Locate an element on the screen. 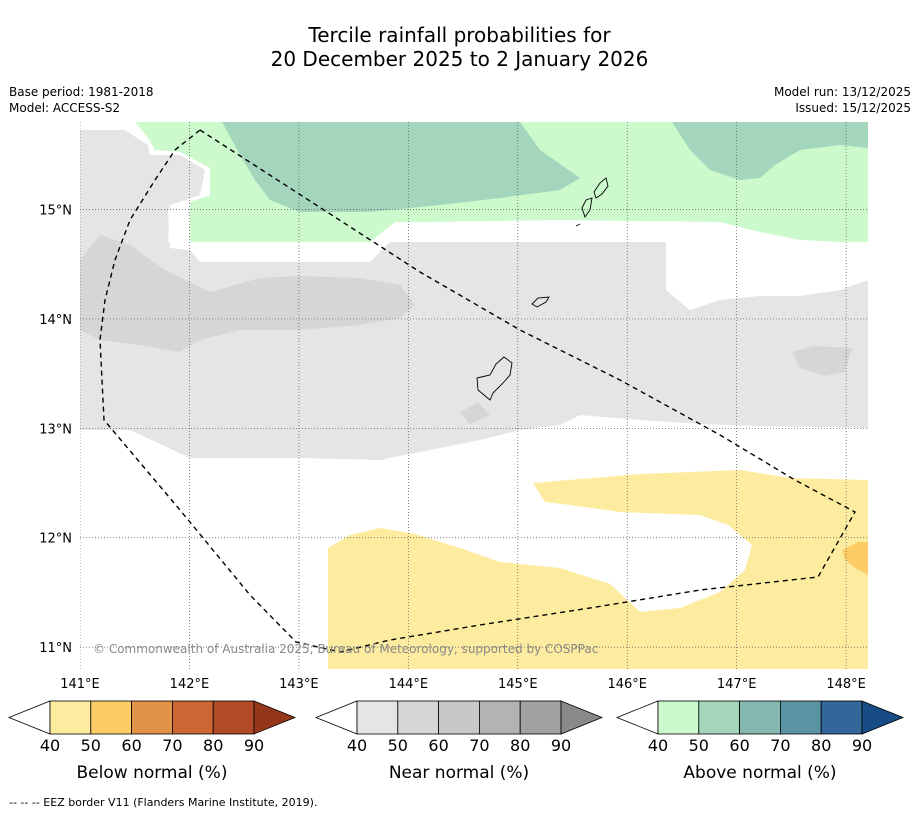 The image size is (919, 816). colorbar-2: 40 50 60 70 80 90 Near normal (%) is located at coordinates (459, 741).